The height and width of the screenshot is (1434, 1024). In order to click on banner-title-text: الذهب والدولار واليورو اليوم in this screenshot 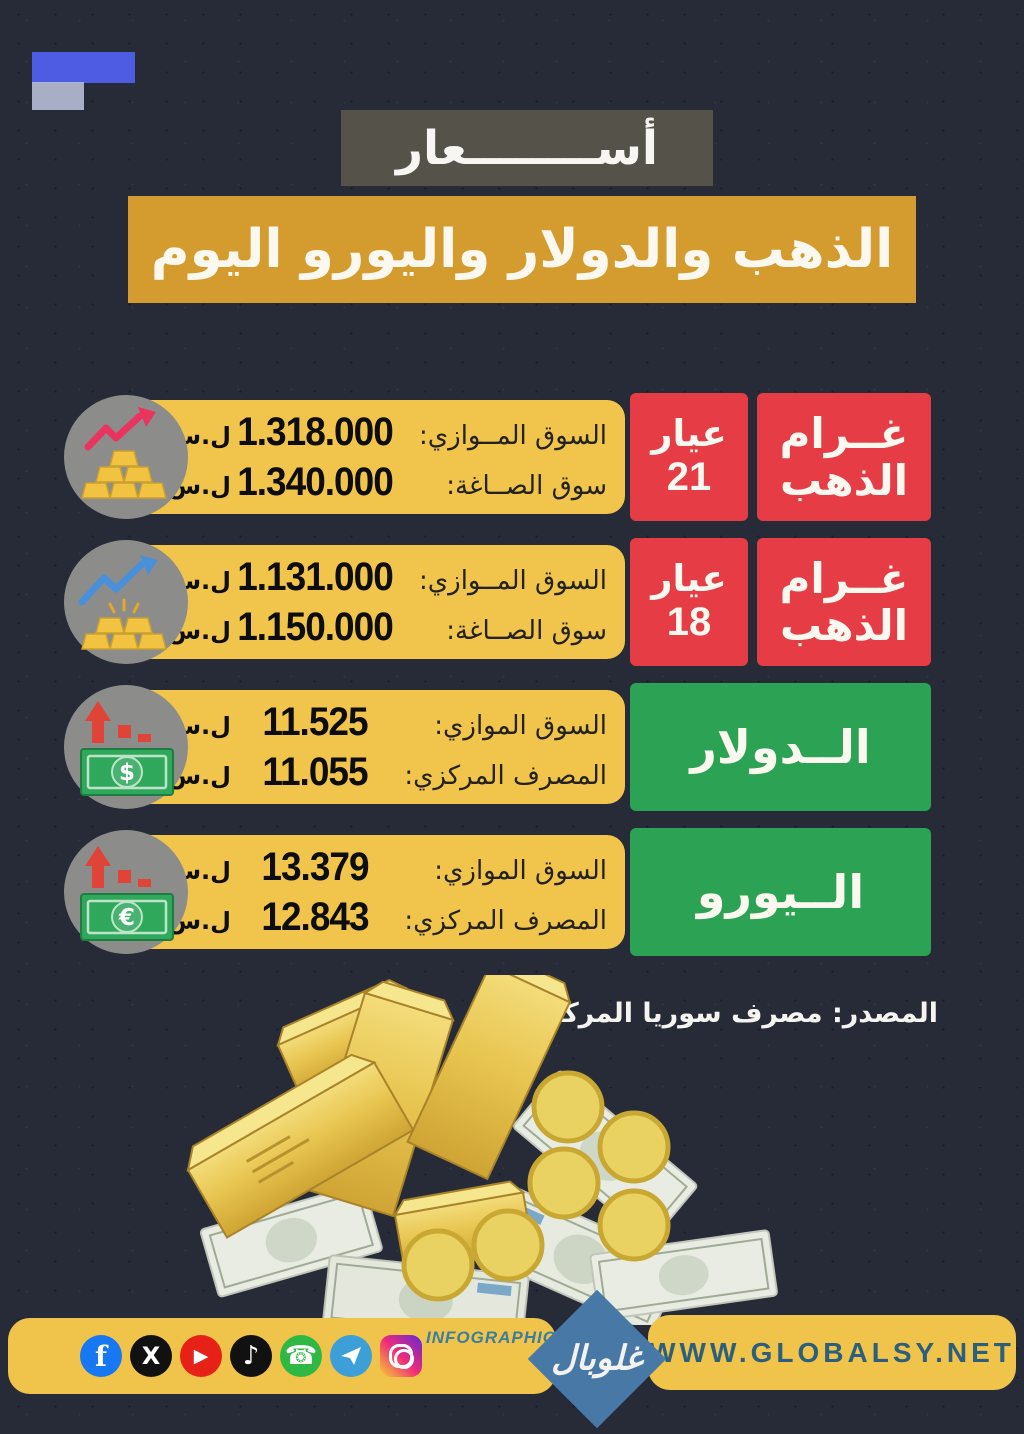, I will do `click(522, 249)`.